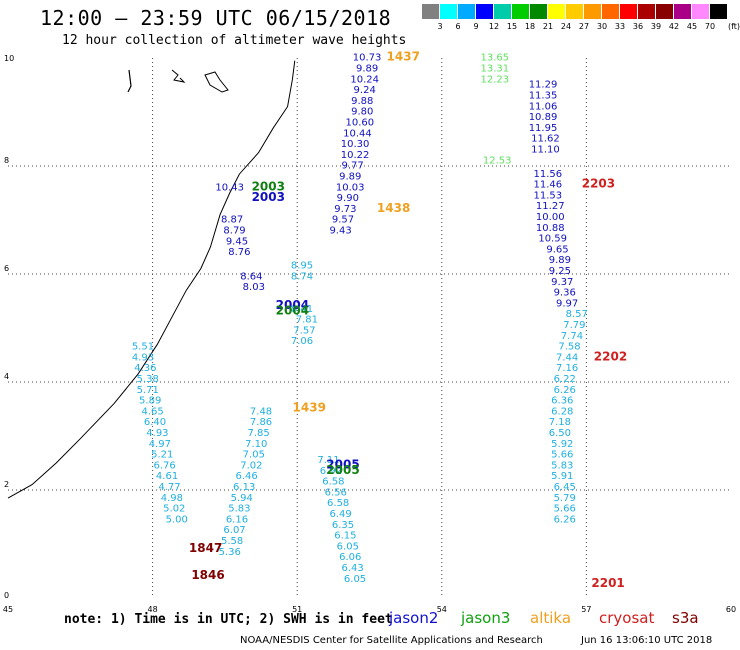 This screenshot has width=740, height=650. Describe the element at coordinates (261, 422) in the screenshot. I see `wave-height-label: 7.86` at that location.